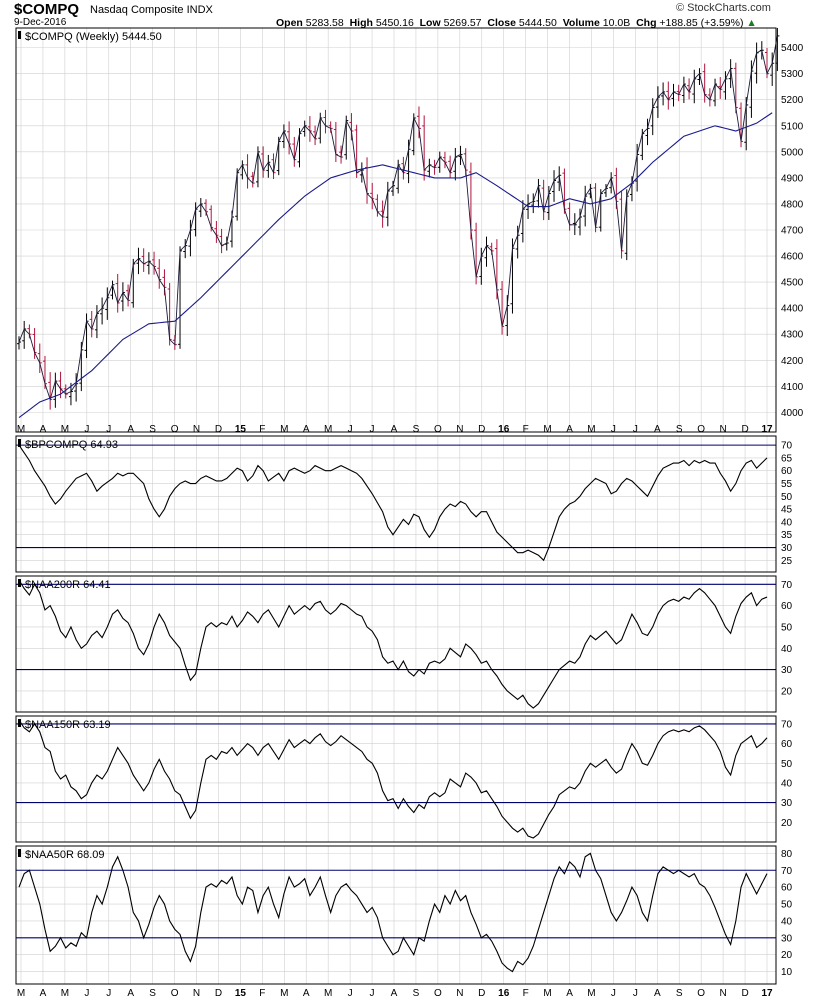 Image resolution: width=820 pixels, height=1000 pixels. I want to click on x-tick-label: F, so click(526, 429).